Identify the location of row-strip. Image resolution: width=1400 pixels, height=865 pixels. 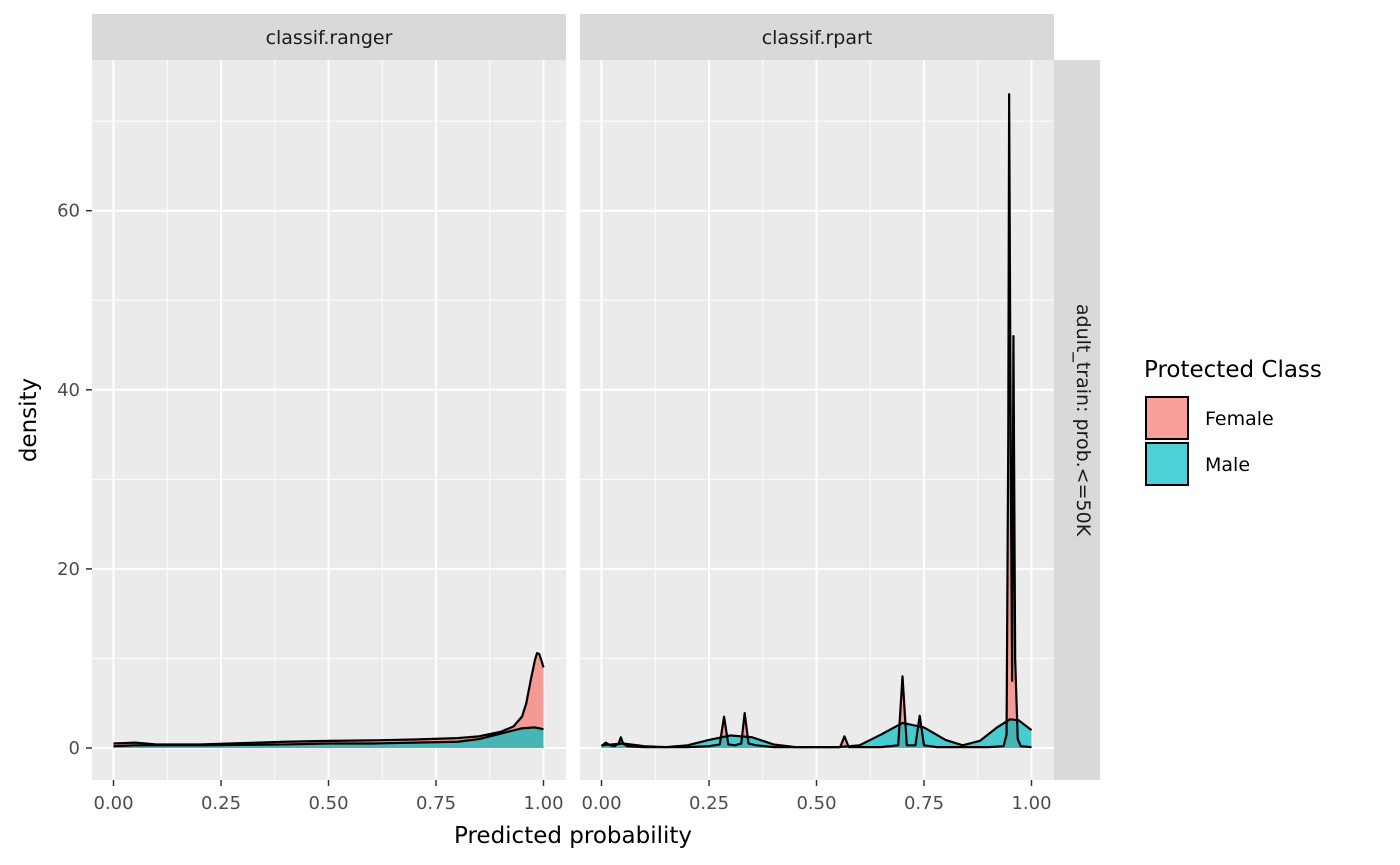
(1077, 420).